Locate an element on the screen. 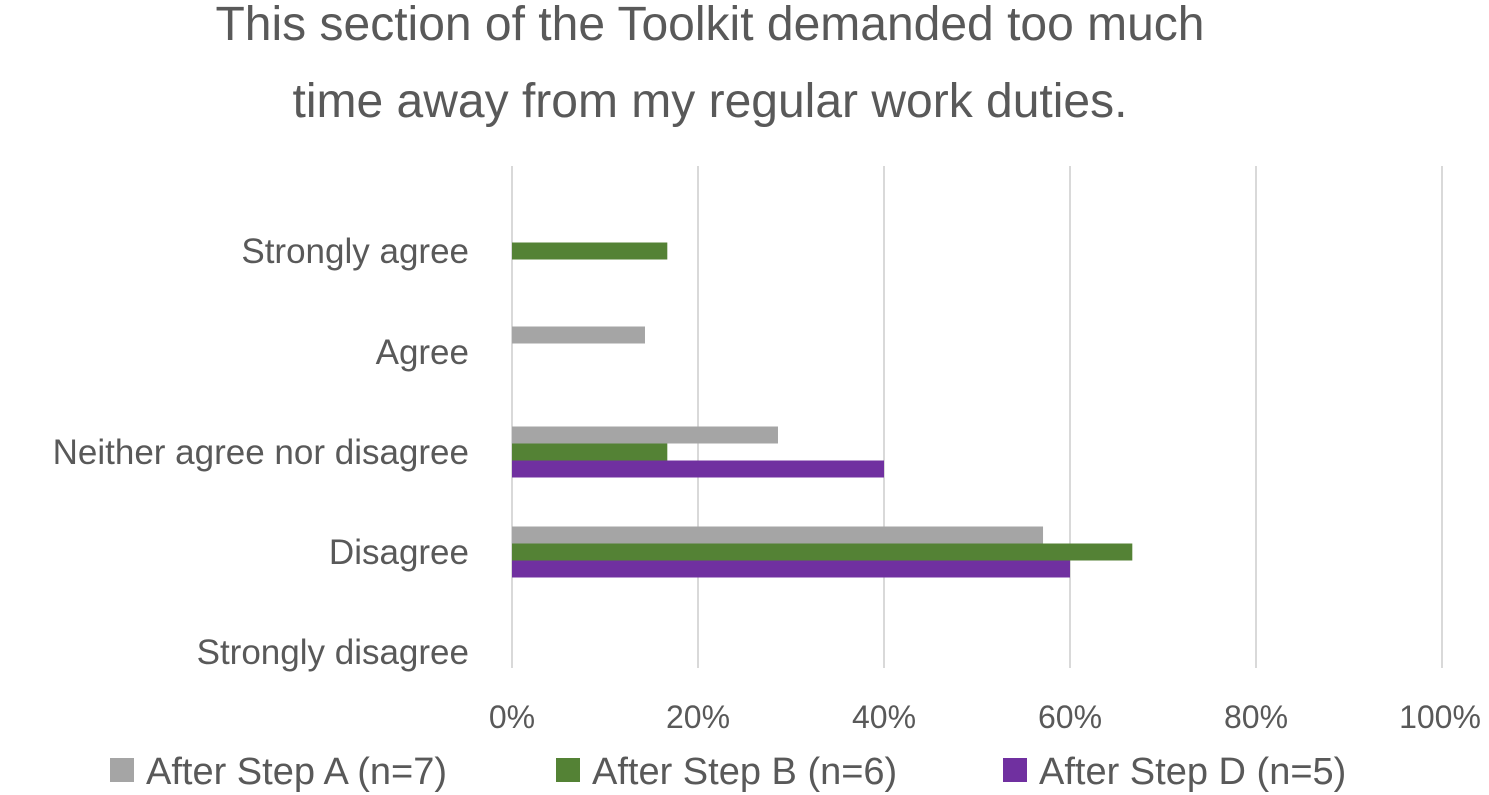  legend-label-2: After Step D (n=5) is located at coordinates (1192, 772).